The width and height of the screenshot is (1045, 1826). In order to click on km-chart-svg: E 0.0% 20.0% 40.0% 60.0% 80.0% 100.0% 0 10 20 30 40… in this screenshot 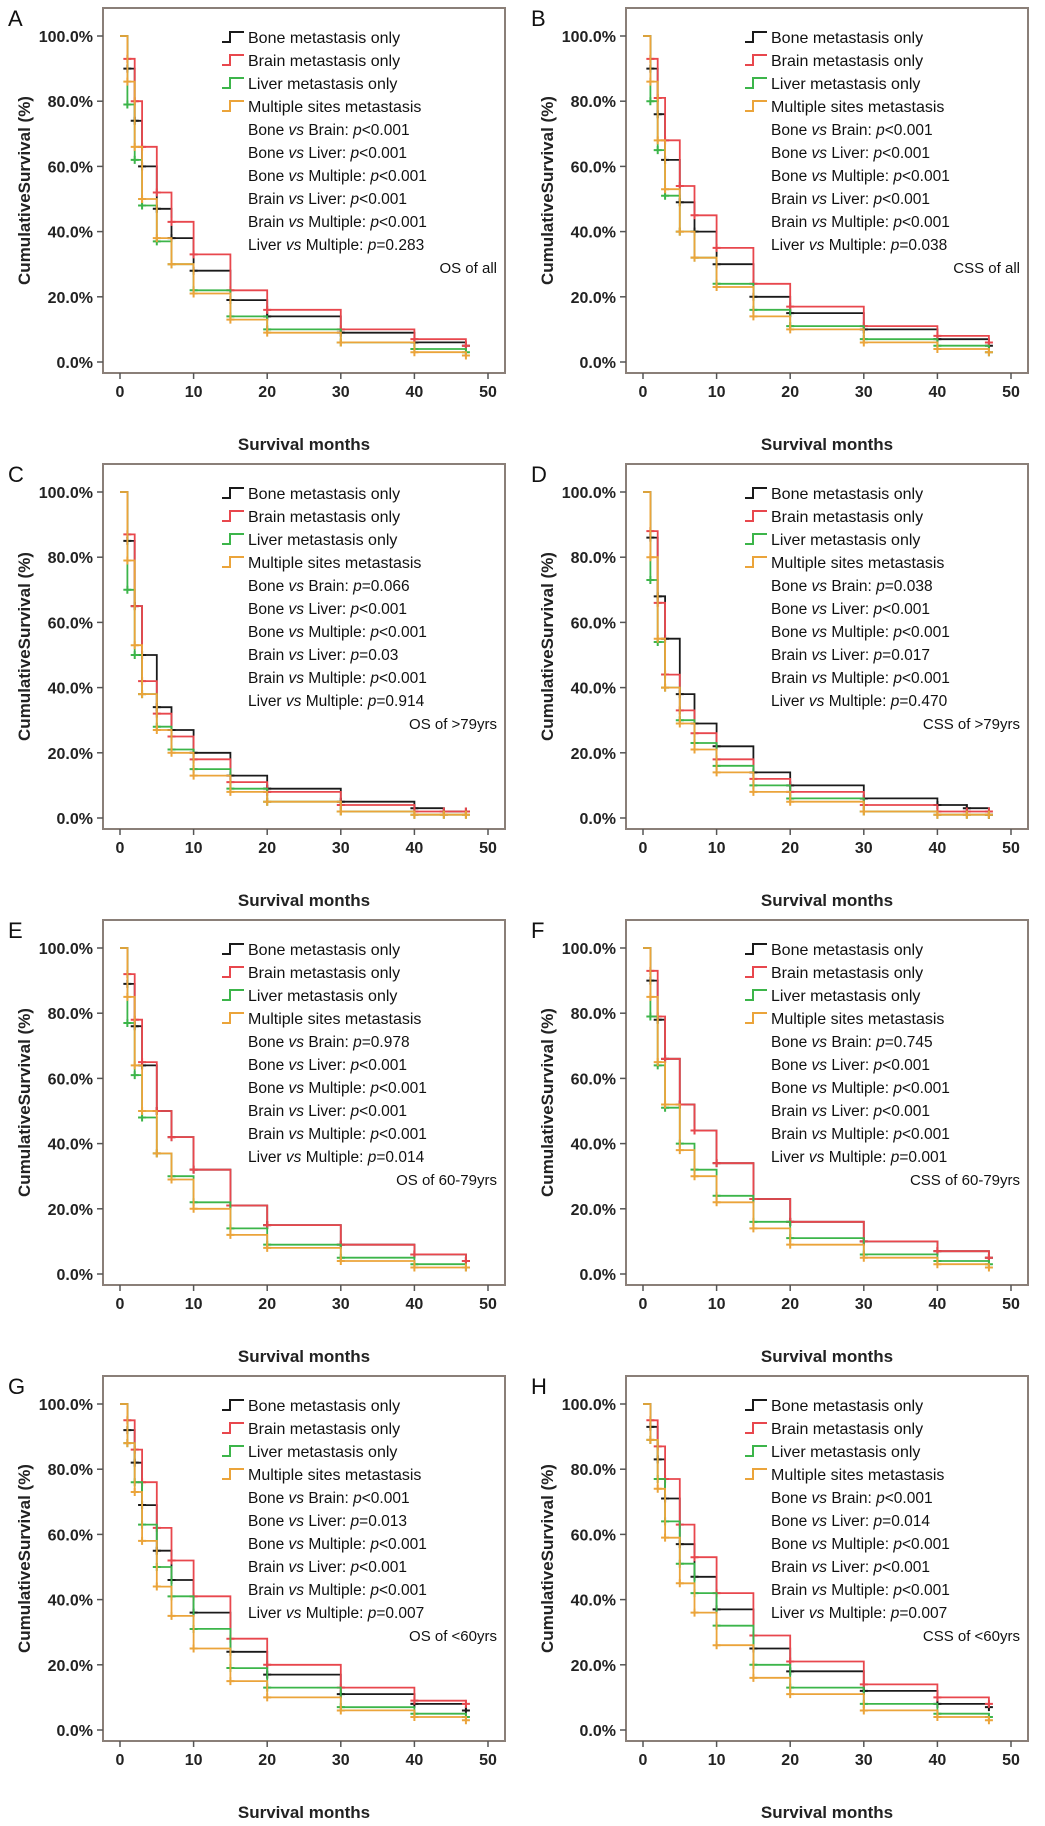, I will do `click(257, 1142)`.